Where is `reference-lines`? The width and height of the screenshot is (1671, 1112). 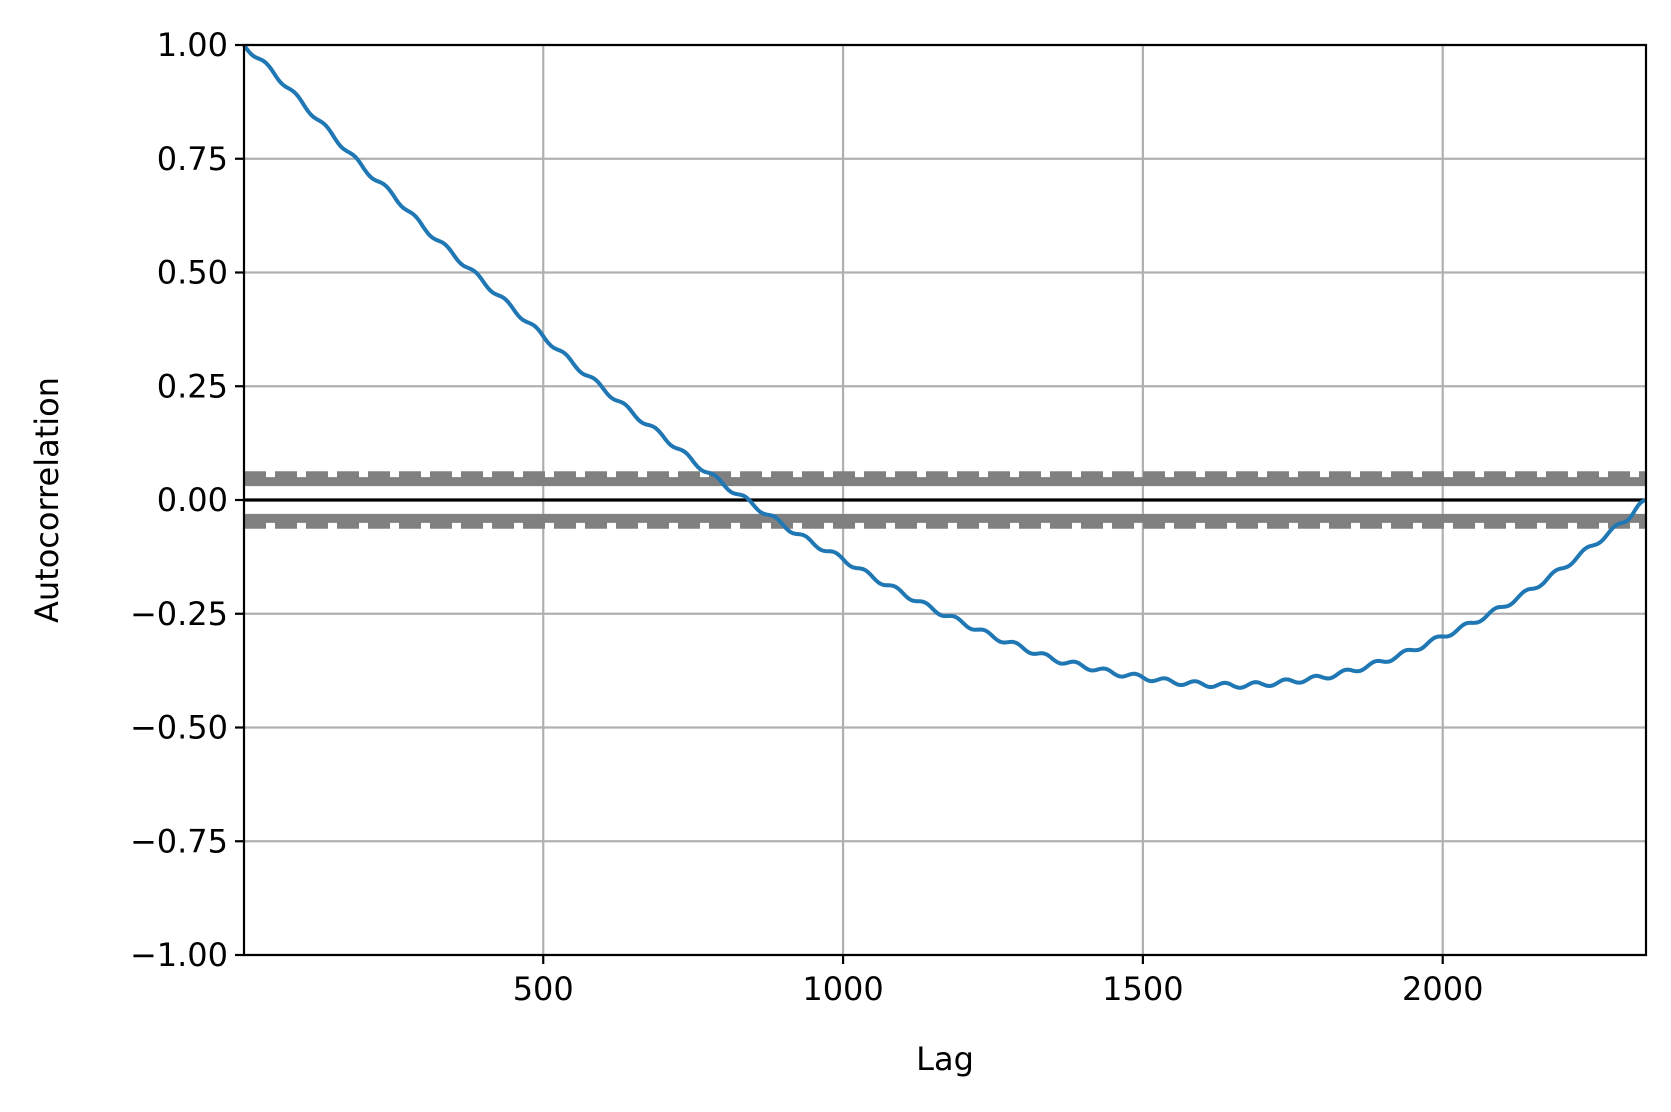 reference-lines is located at coordinates (945, 500).